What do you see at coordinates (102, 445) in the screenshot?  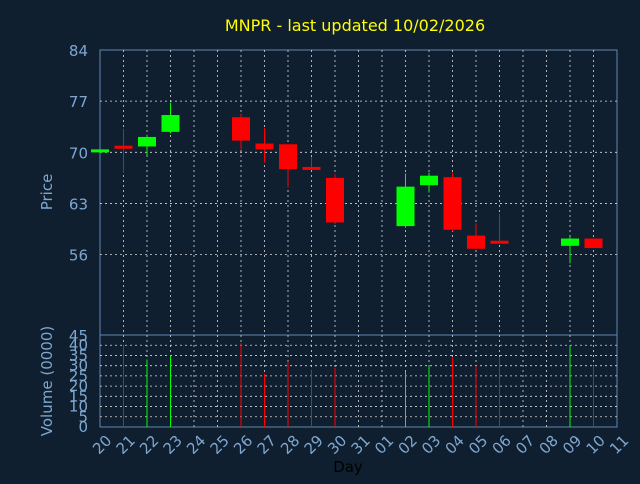 I see `x-tick-label: 20` at bounding box center [102, 445].